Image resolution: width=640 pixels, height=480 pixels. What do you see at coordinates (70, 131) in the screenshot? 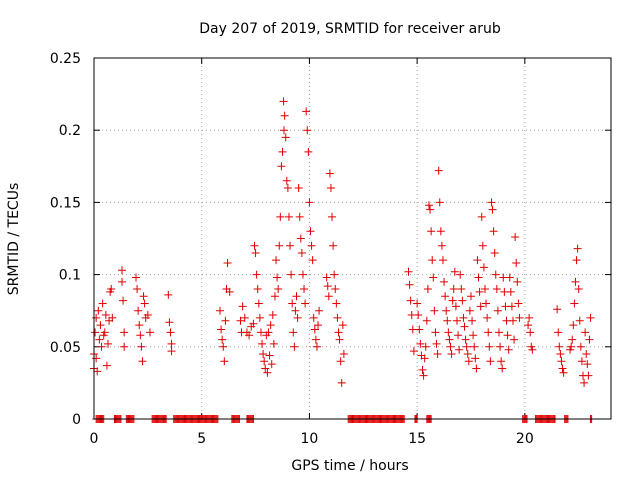
I see `y-tick-label: 0.2` at bounding box center [70, 131].